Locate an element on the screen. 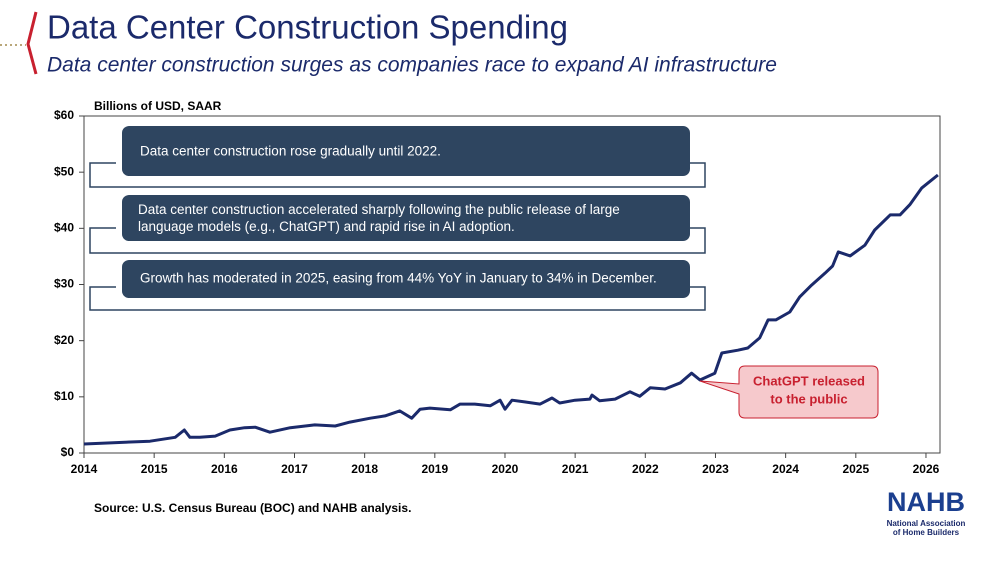  y-tick-label: $20 is located at coordinates (64, 340).